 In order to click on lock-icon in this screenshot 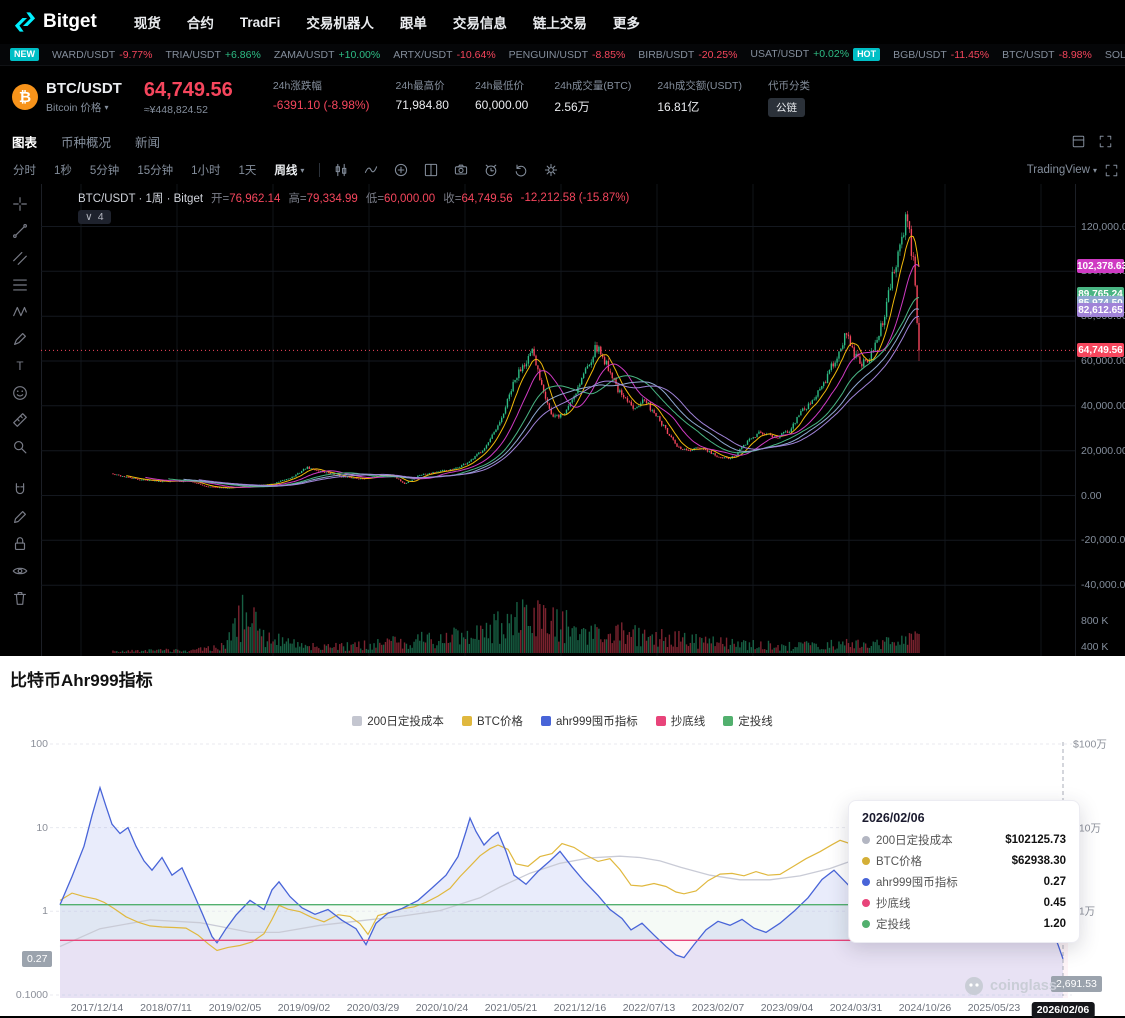, I will do `click(20, 543)`.